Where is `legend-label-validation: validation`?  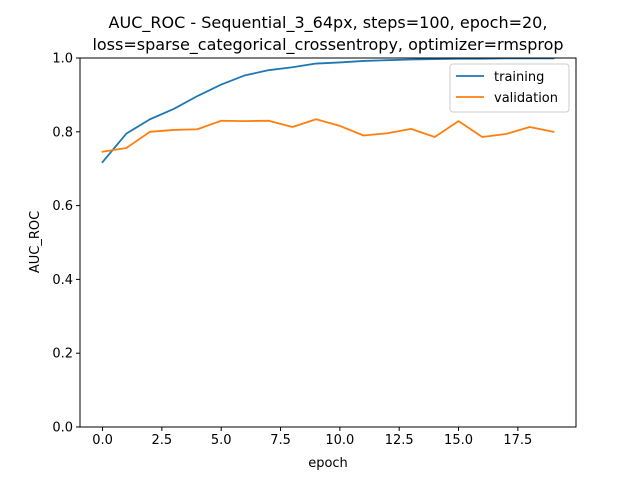 legend-label-validation: validation is located at coordinates (526, 98).